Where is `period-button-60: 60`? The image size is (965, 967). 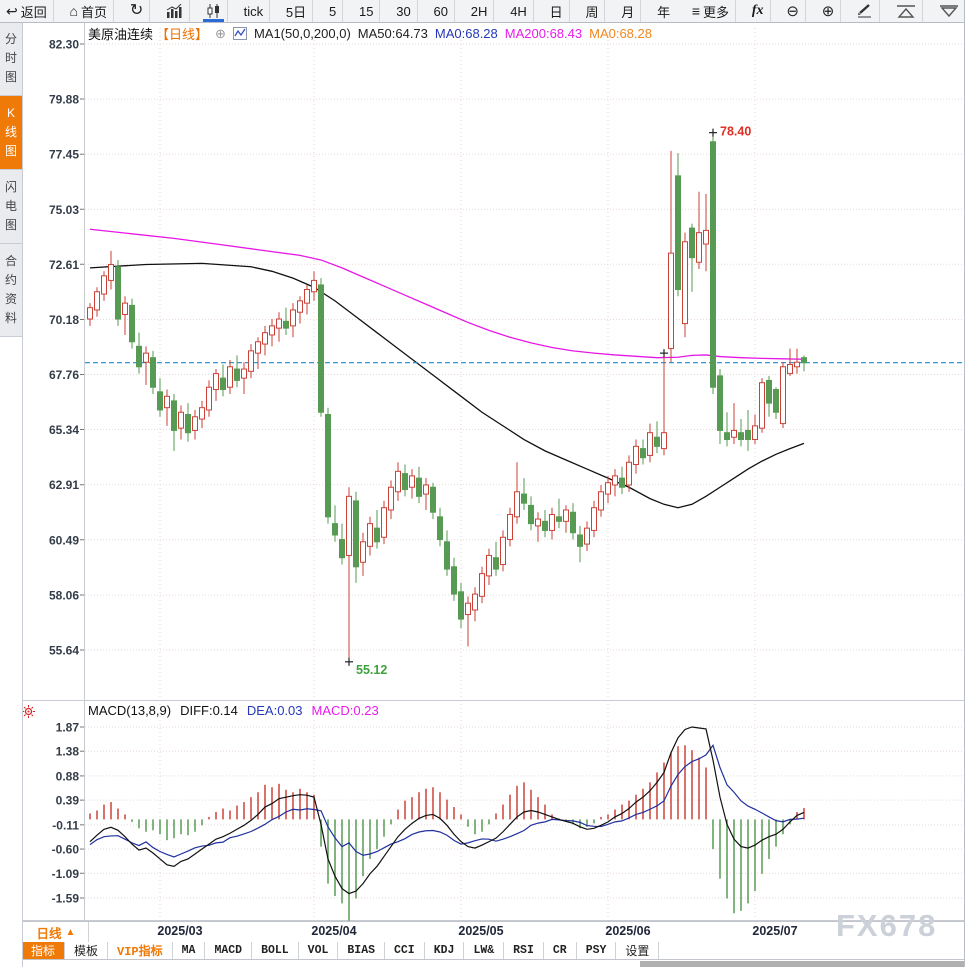
period-button-60: 60 is located at coordinates (441, 11).